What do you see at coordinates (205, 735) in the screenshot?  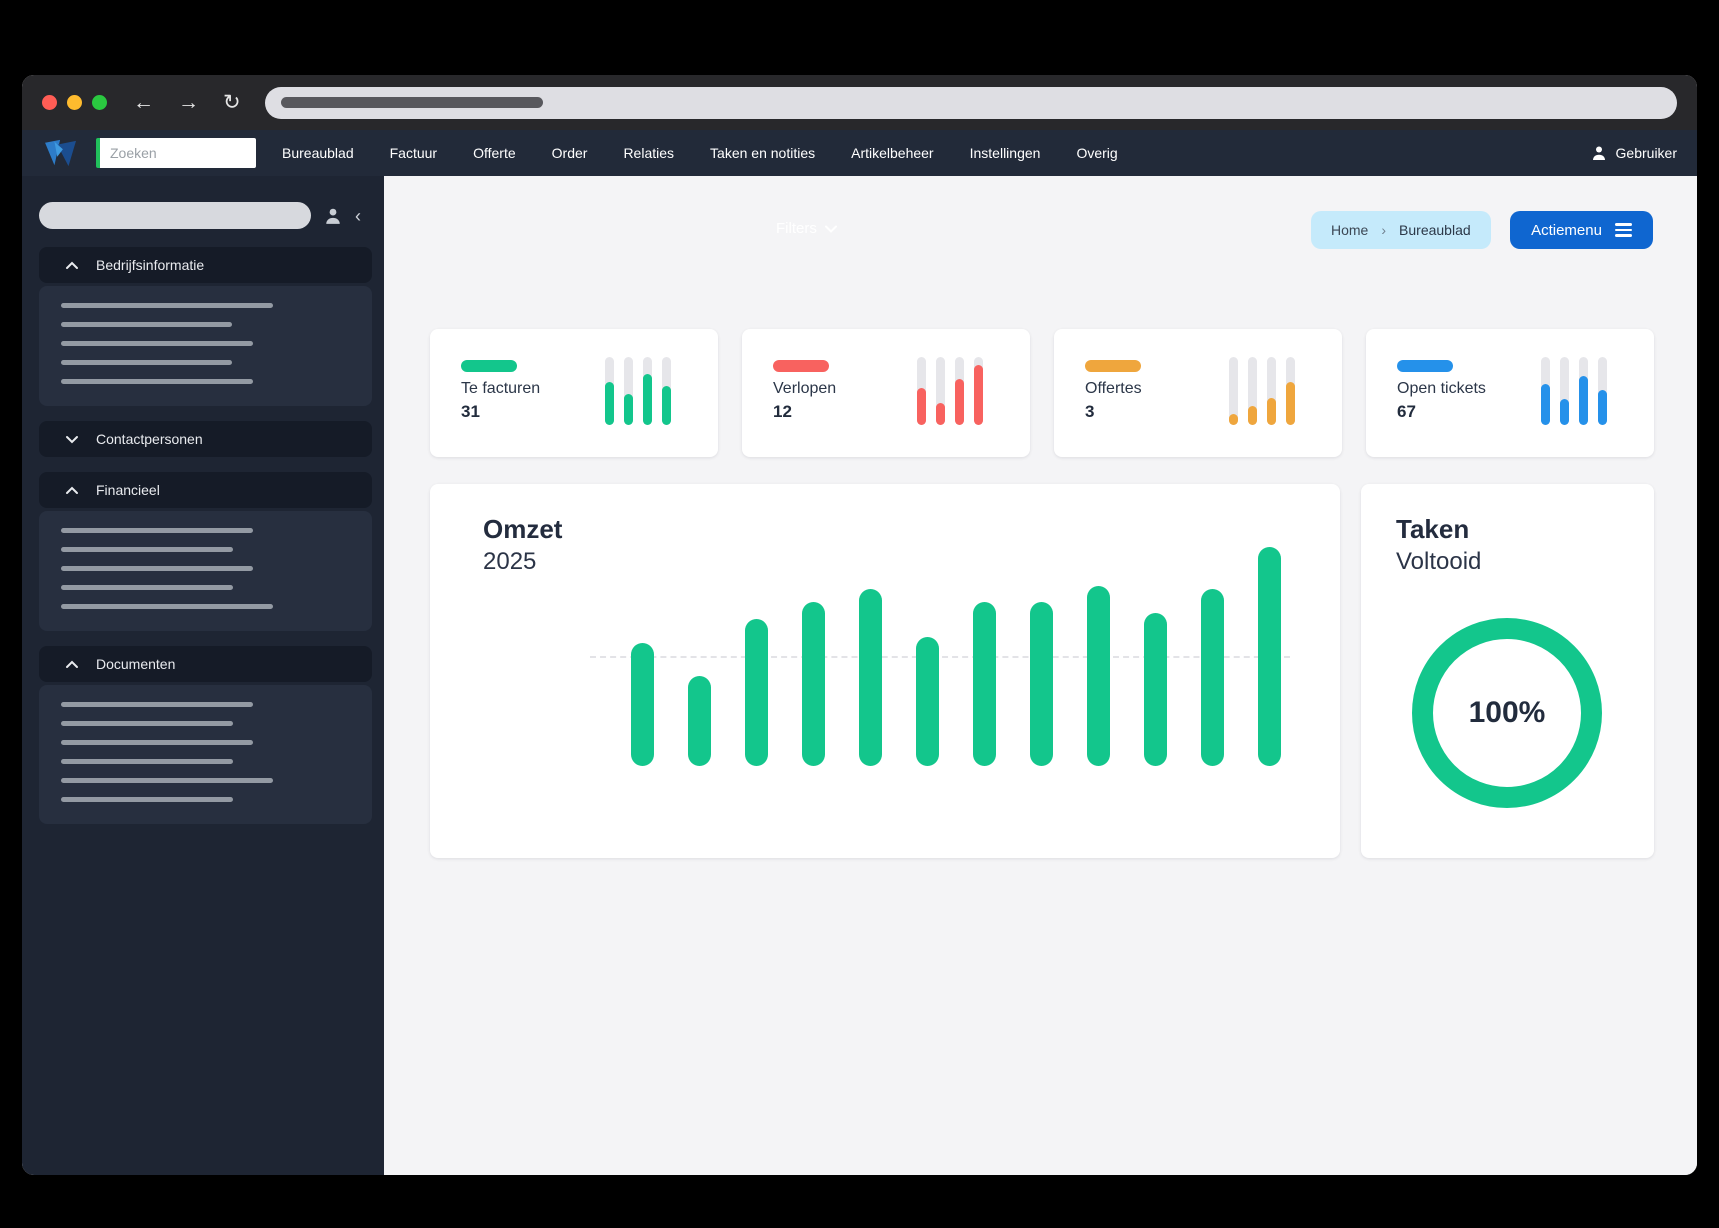 I see `sidebar-section-documenten: Documenten` at bounding box center [205, 735].